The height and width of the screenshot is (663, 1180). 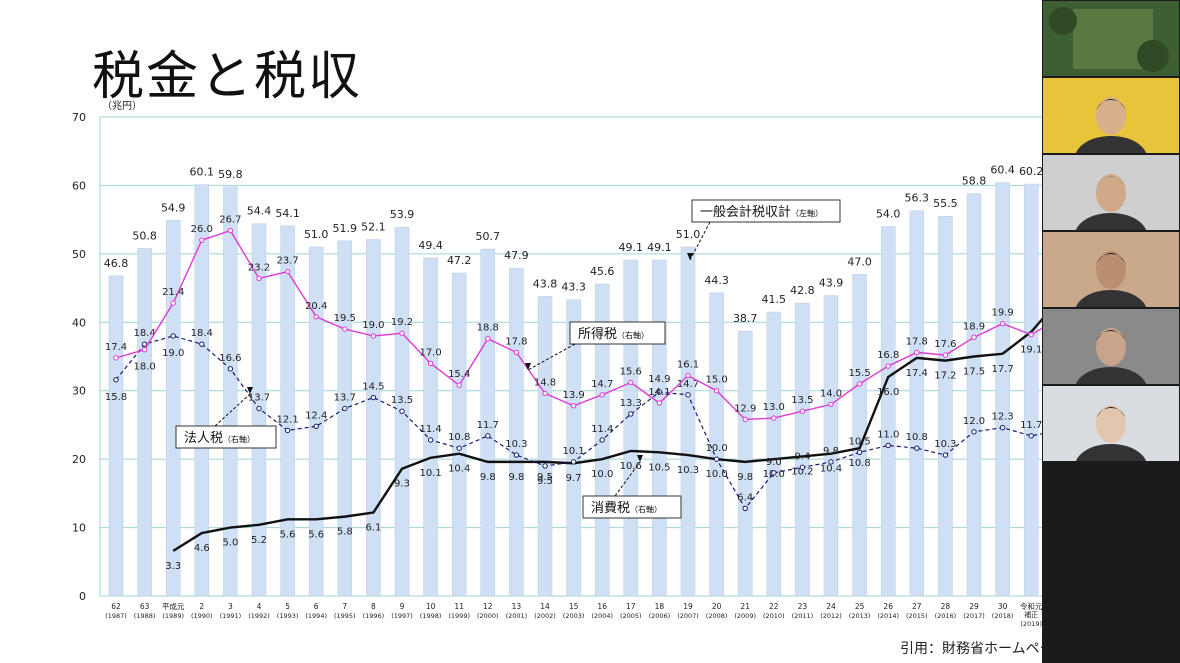 What do you see at coordinates (459, 374) in the screenshot?
I see `value-label-income-tax: 15.4` at bounding box center [459, 374].